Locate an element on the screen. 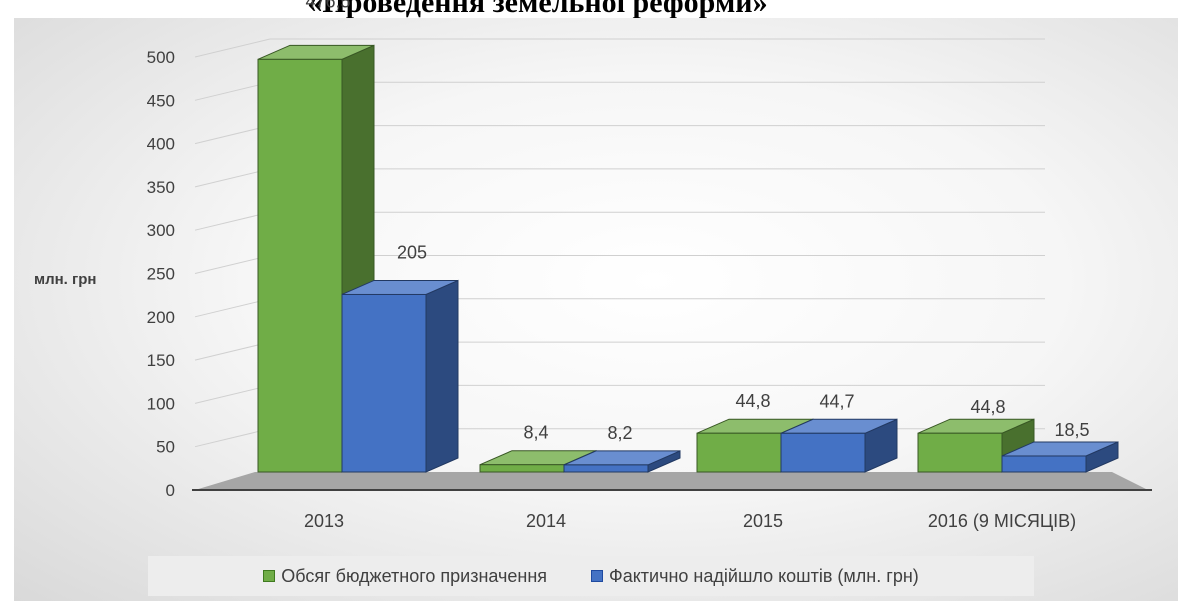 The height and width of the screenshot is (605, 1199). x-tick-label: 2014 is located at coordinates (546, 521).